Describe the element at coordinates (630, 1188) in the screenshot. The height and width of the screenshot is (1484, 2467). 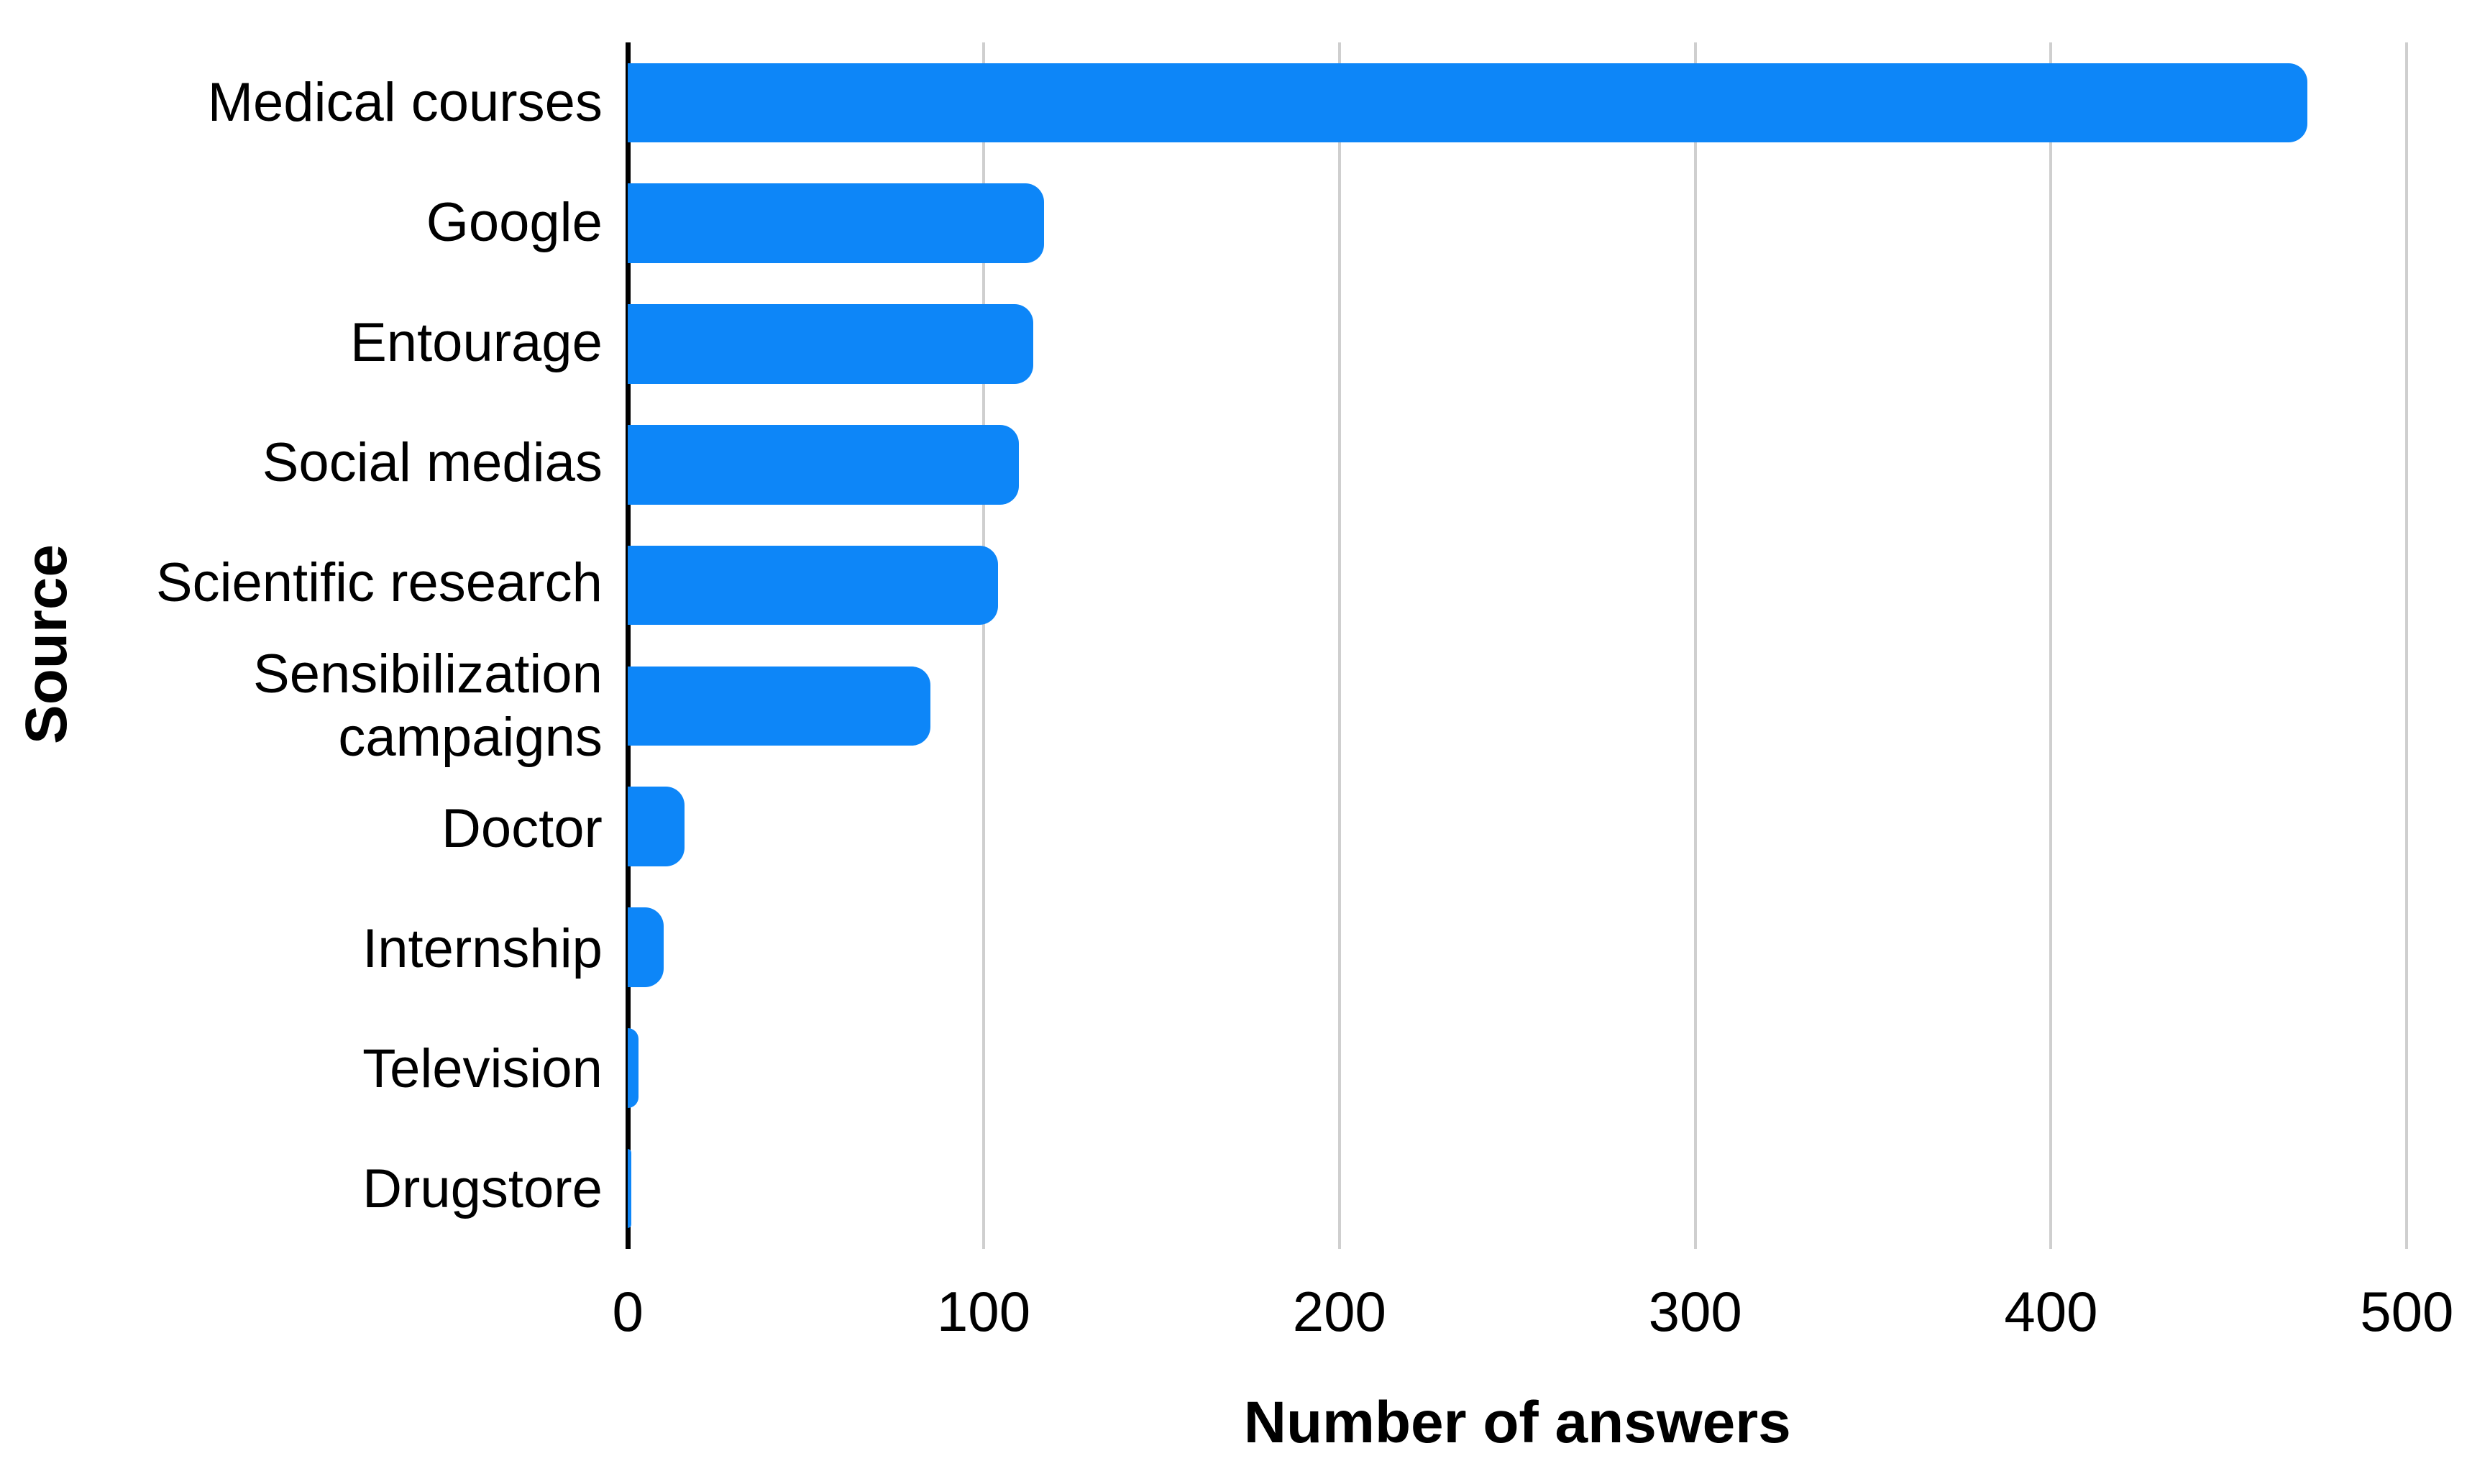
I see `bar-drugstore` at that location.